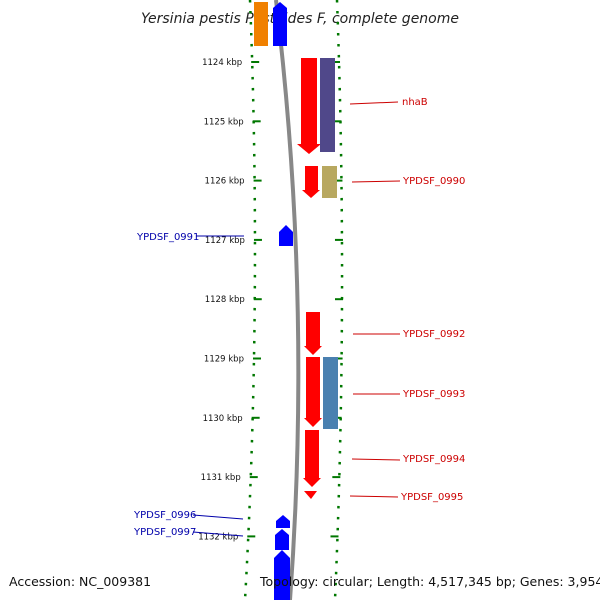 Image resolution: width=600 pixels, height=600 pixels. What do you see at coordinates (309, 278) in the screenshot?
I see `reverse-strand-genes` at bounding box center [309, 278].